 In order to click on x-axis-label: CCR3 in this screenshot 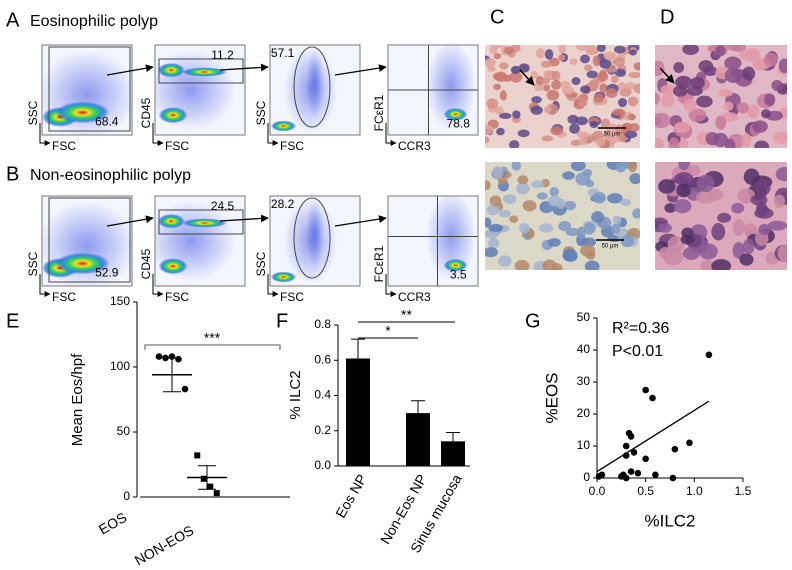, I will do `click(414, 297)`.